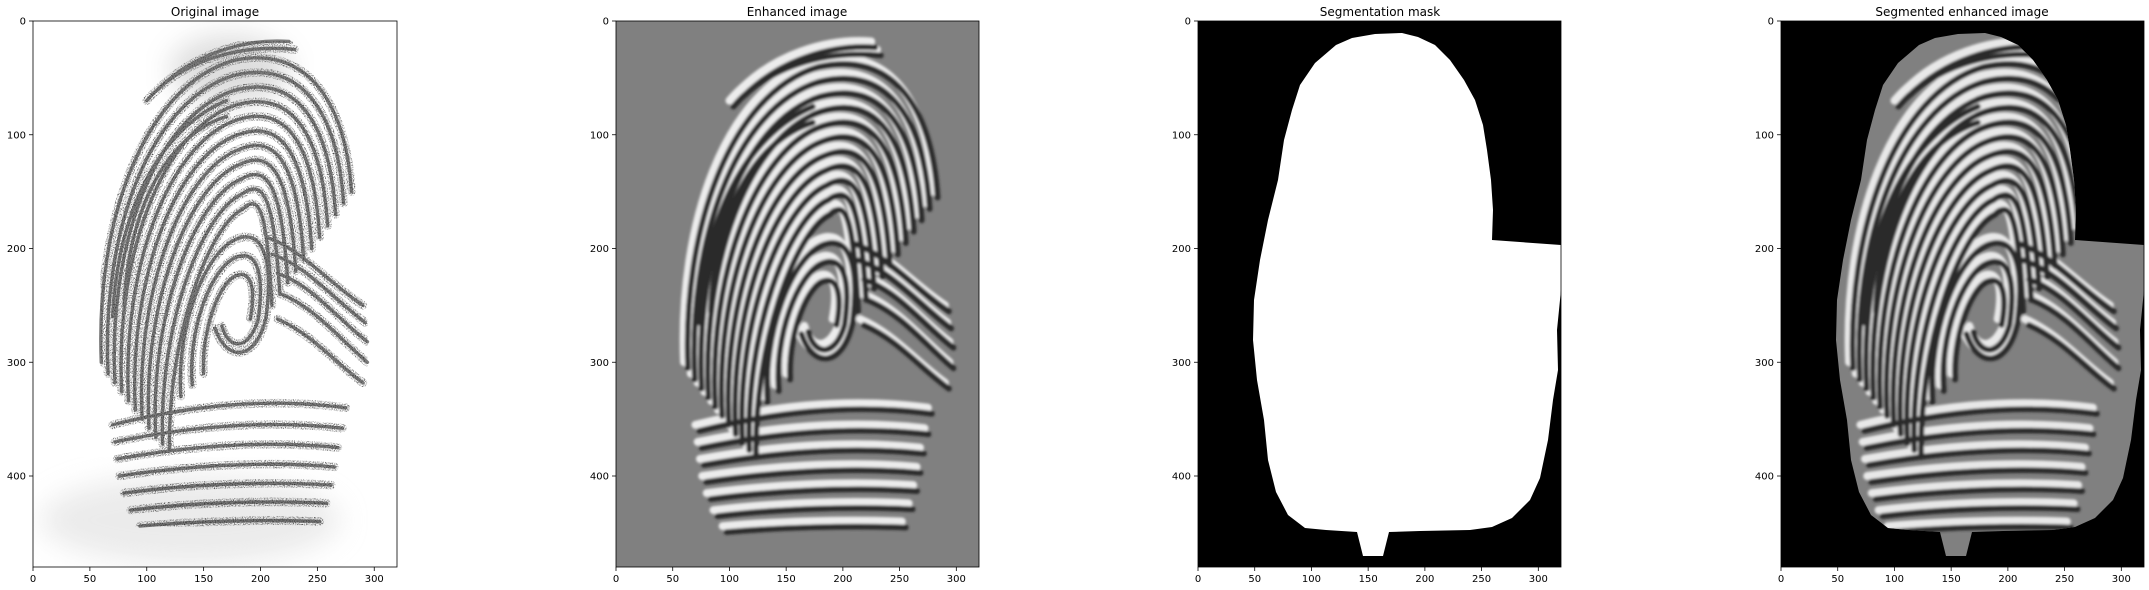 The width and height of the screenshot is (2149, 590). Describe the element at coordinates (215, 12) in the screenshot. I see `panel-title-original: Original image` at that location.